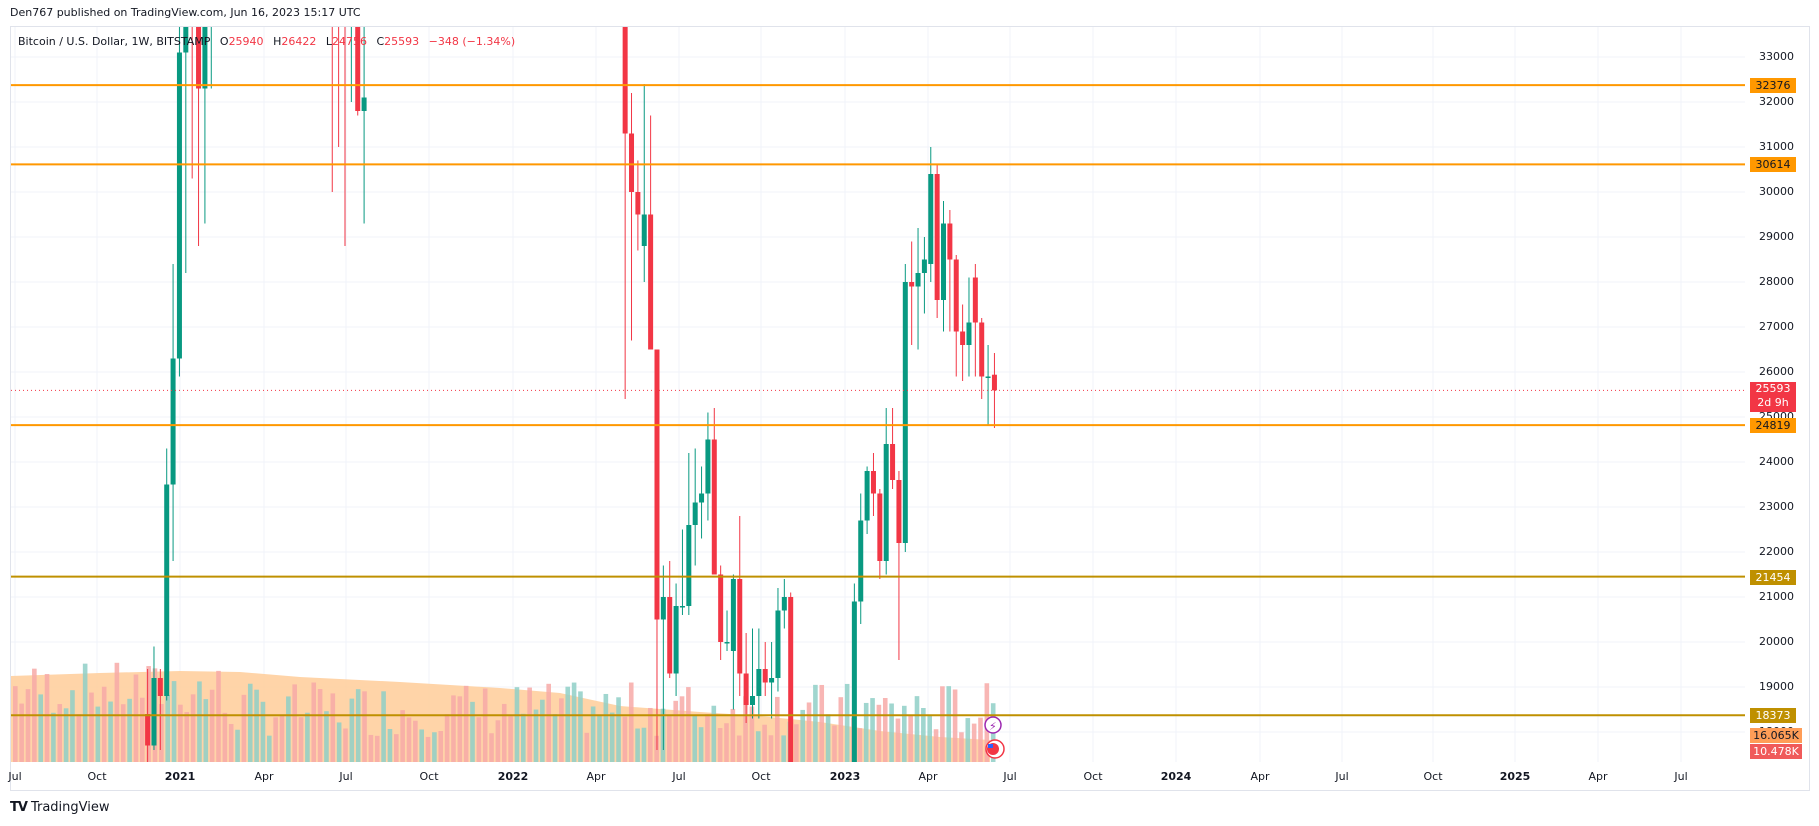 The image size is (1819, 826). I want to click on ohlc-high: 26422, so click(299, 41).